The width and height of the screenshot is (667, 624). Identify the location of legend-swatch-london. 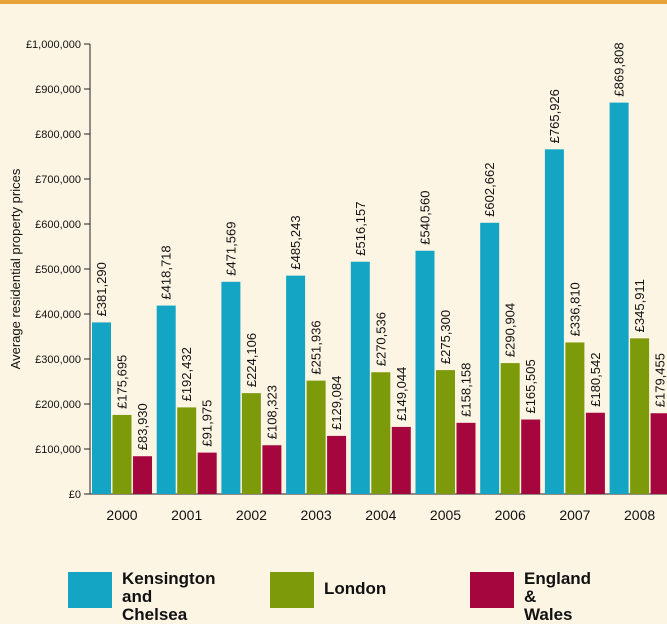
(292, 590).